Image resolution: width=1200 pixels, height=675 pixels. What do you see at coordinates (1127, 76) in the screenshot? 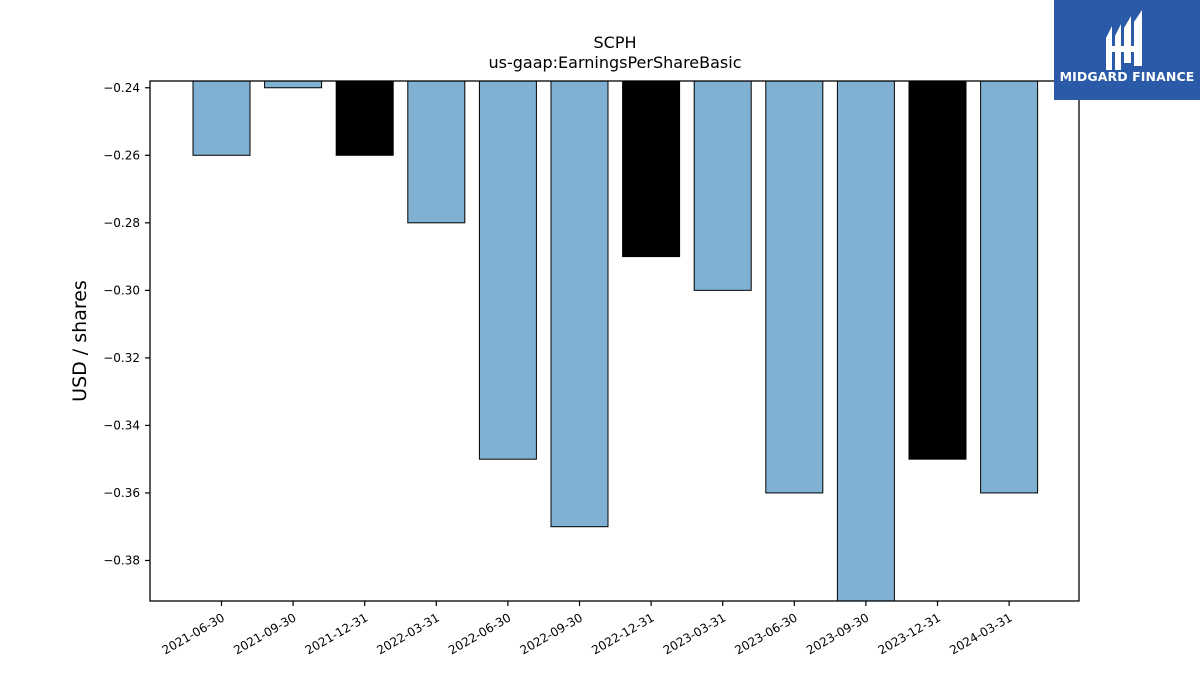
I see `brand-name: MIDGARD FINANCE` at bounding box center [1127, 76].